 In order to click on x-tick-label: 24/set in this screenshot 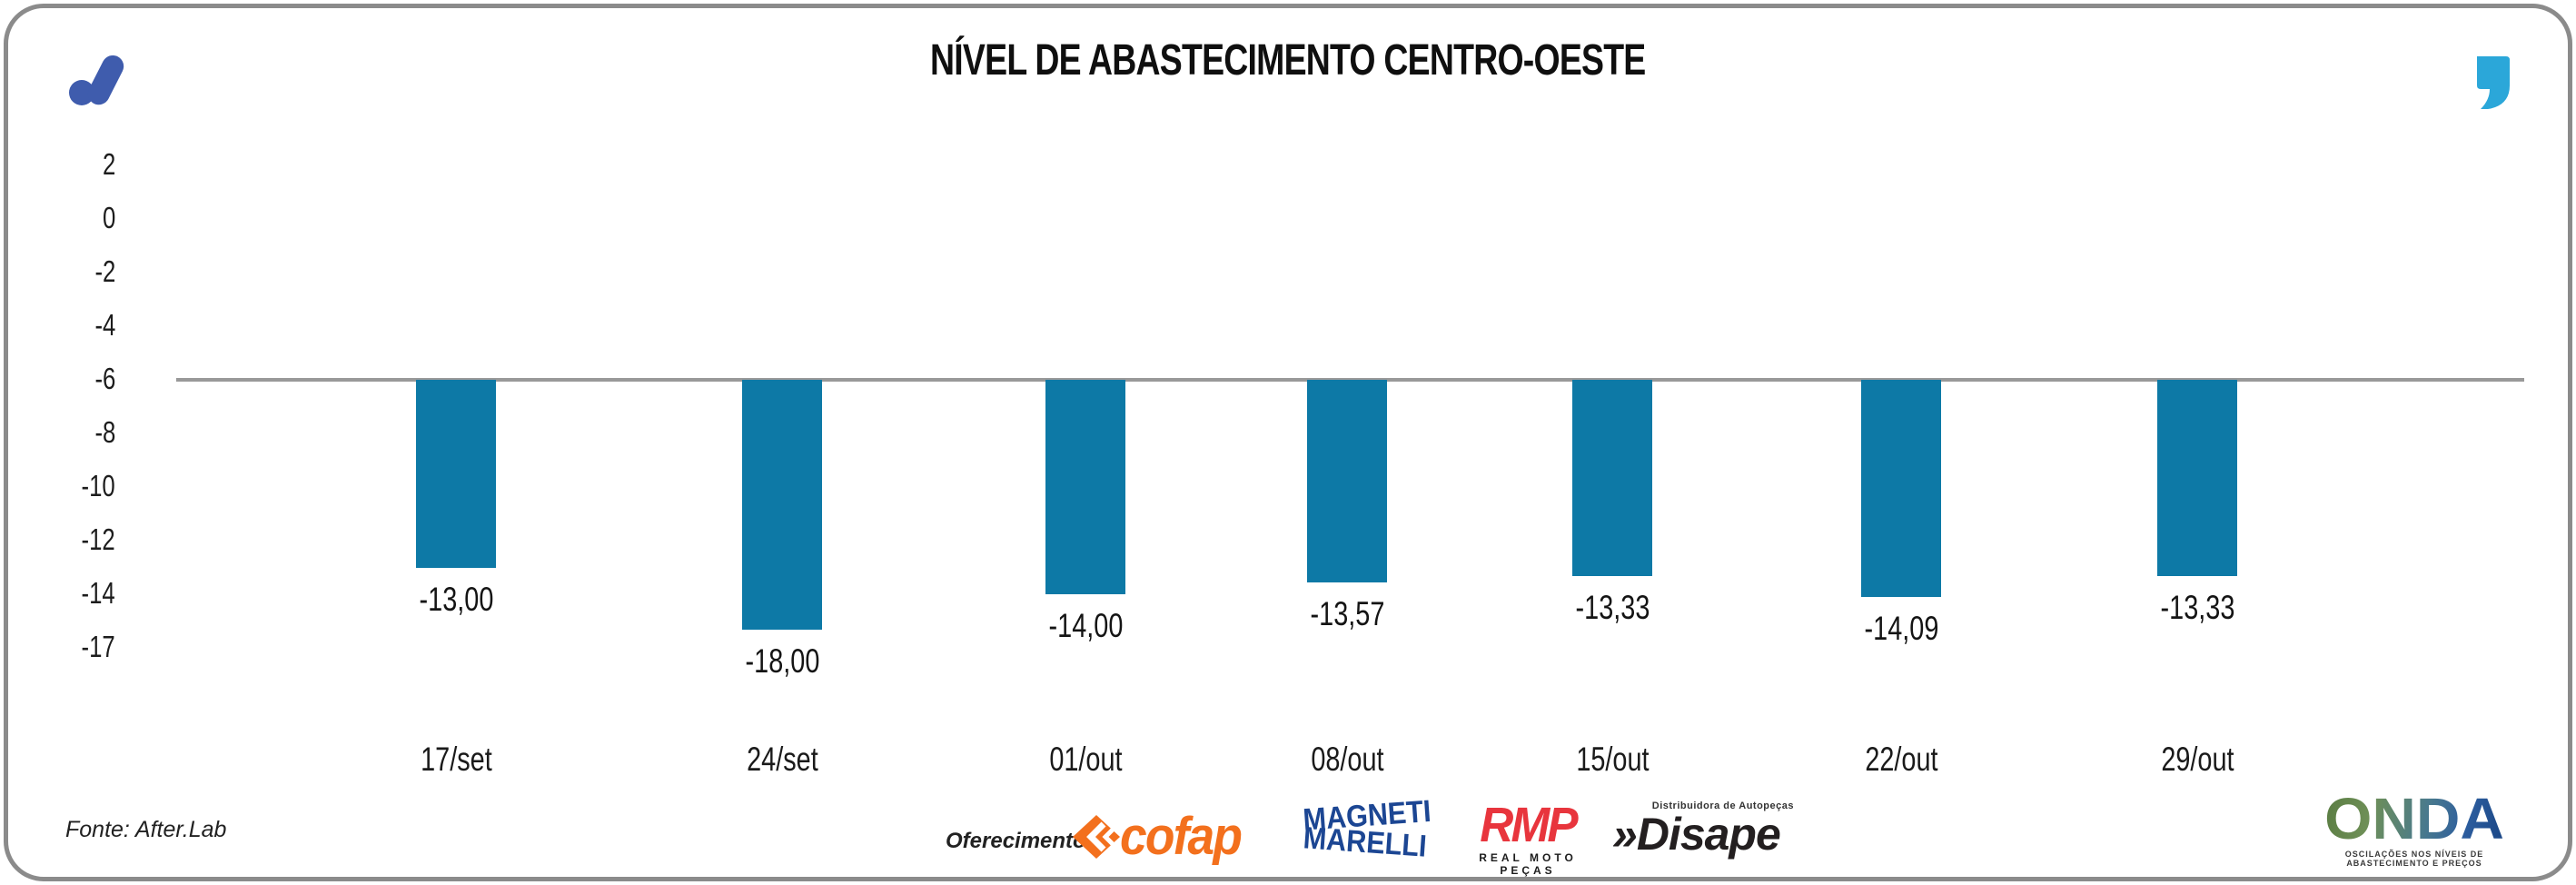, I will do `click(782, 759)`.